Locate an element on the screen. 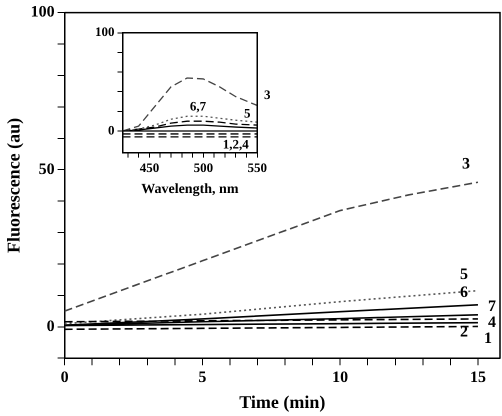  annotation: 1,2,4 is located at coordinates (236, 144).